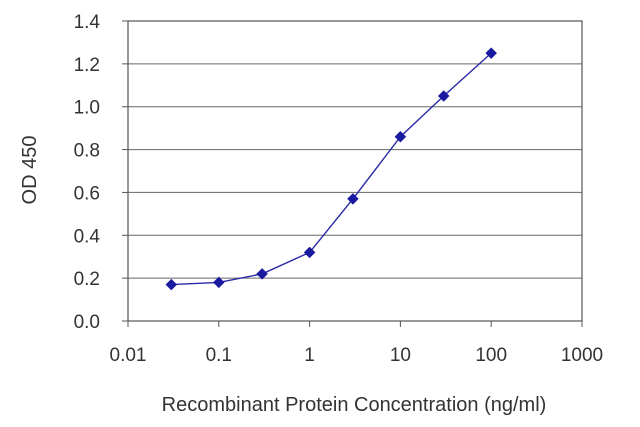 The image size is (640, 427). What do you see at coordinates (101, 172) in the screenshot?
I see `y-axis-ticks: 0.0 0.2 0.4 0.6 0.8 1.0 1.2 1.4` at bounding box center [101, 172].